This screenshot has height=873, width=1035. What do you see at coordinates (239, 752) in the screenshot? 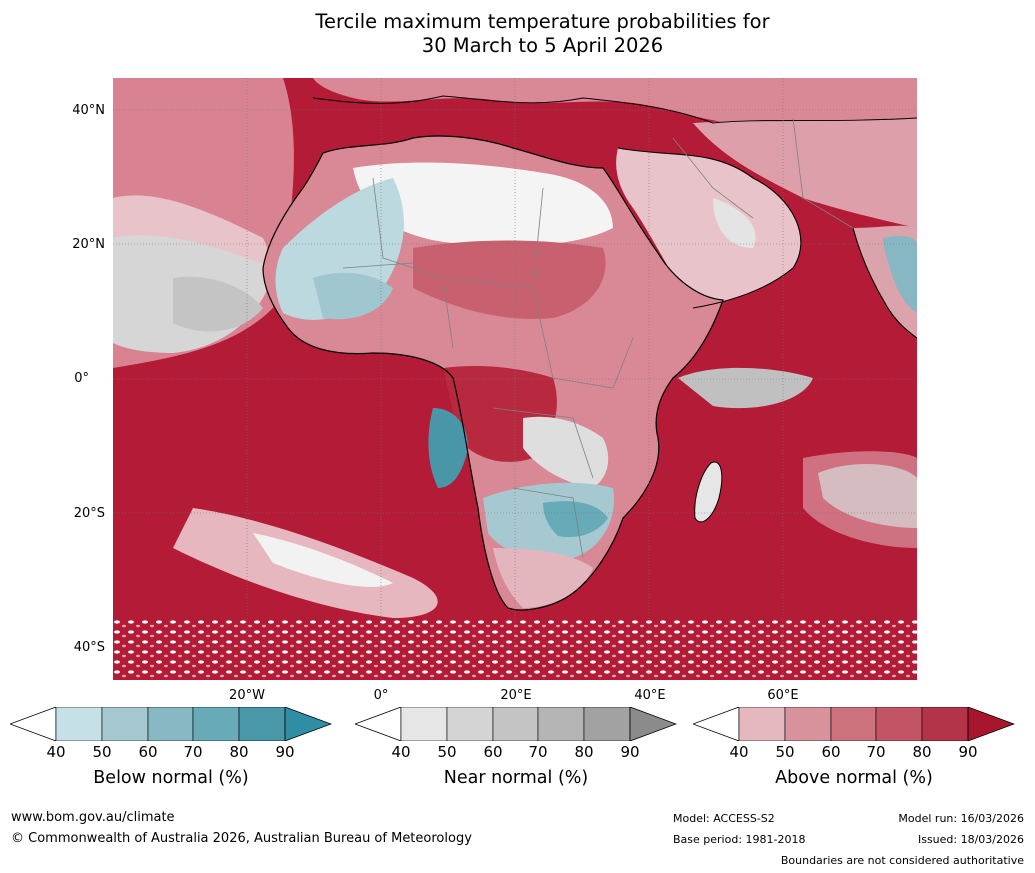
I see `tick-below-80: 80` at bounding box center [239, 752].